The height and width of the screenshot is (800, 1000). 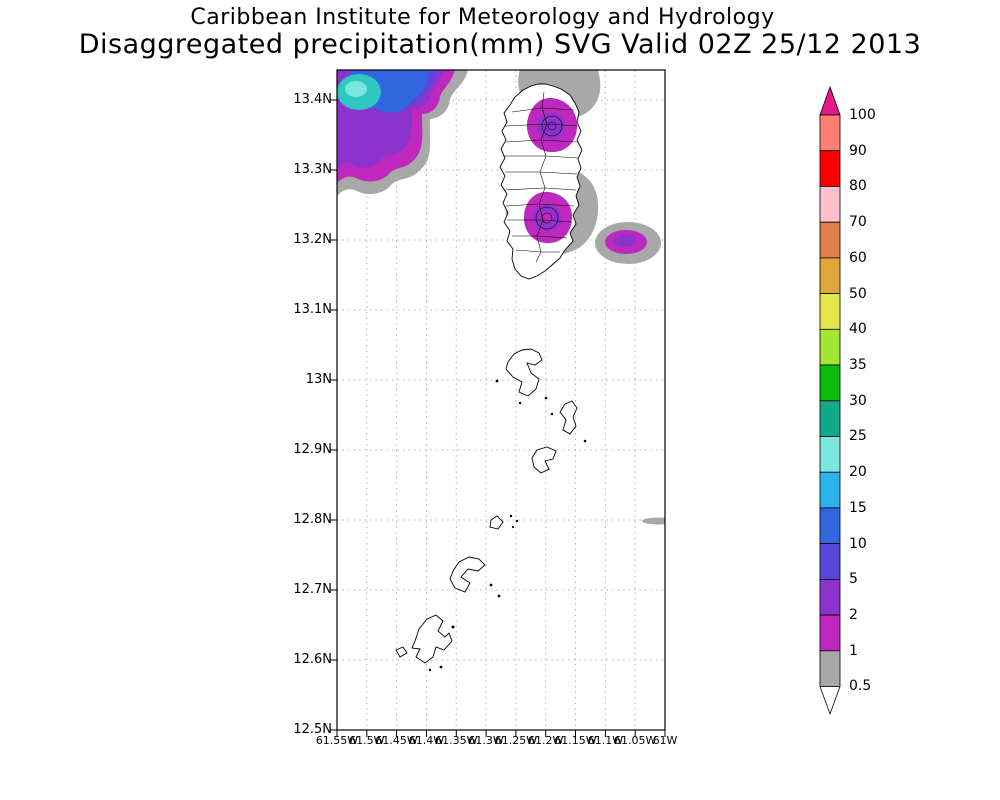 I want to click on y-axis-label: 13N, so click(x=318, y=379).